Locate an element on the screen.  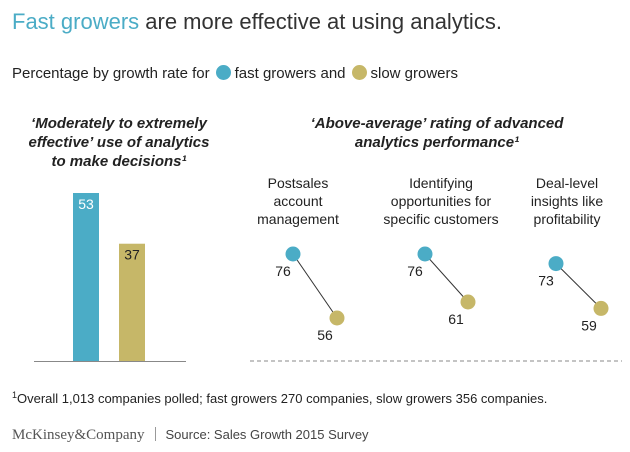
title-rest: are more effective at using analytics. is located at coordinates (320, 21).